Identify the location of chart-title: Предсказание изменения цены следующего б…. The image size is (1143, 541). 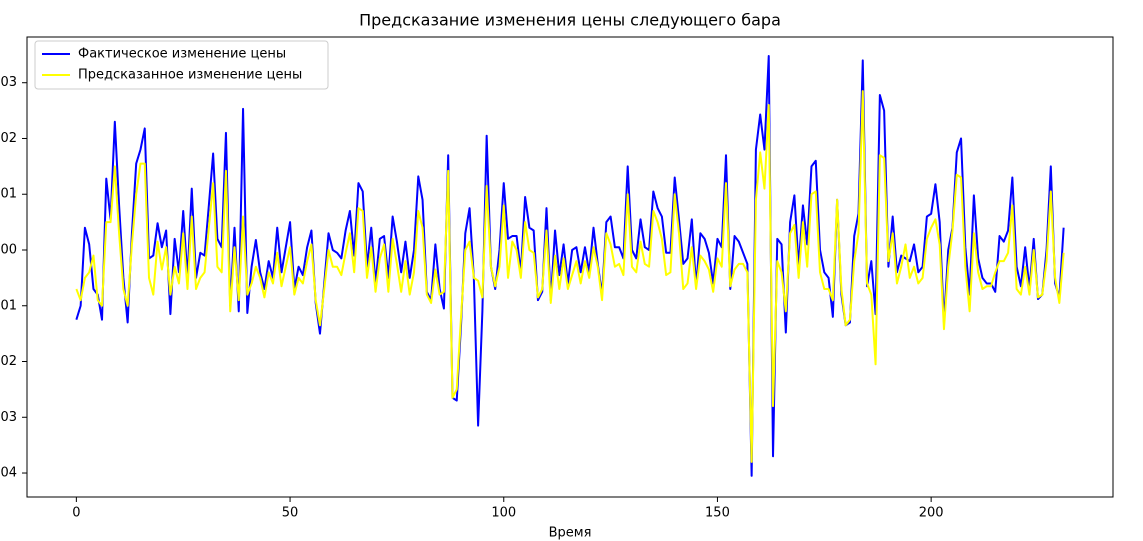
(570, 20).